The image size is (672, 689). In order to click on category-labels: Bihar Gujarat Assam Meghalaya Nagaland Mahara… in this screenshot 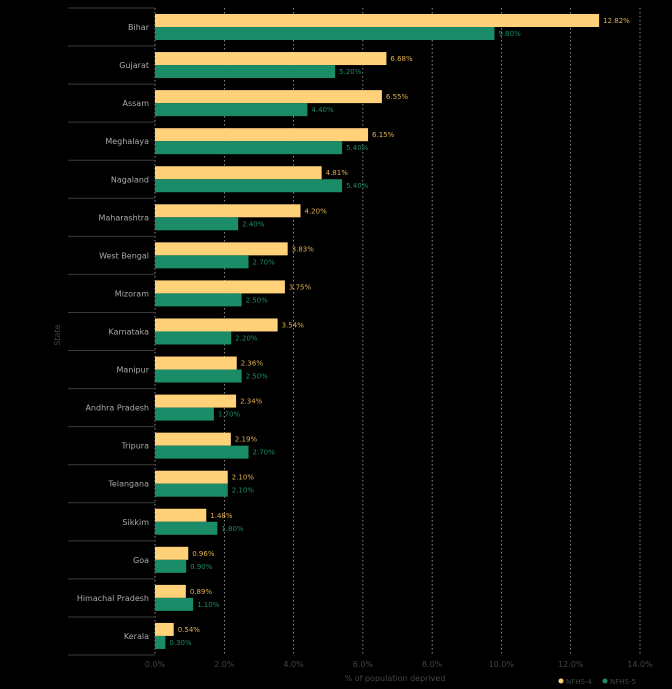, I will do `click(113, 332)`.